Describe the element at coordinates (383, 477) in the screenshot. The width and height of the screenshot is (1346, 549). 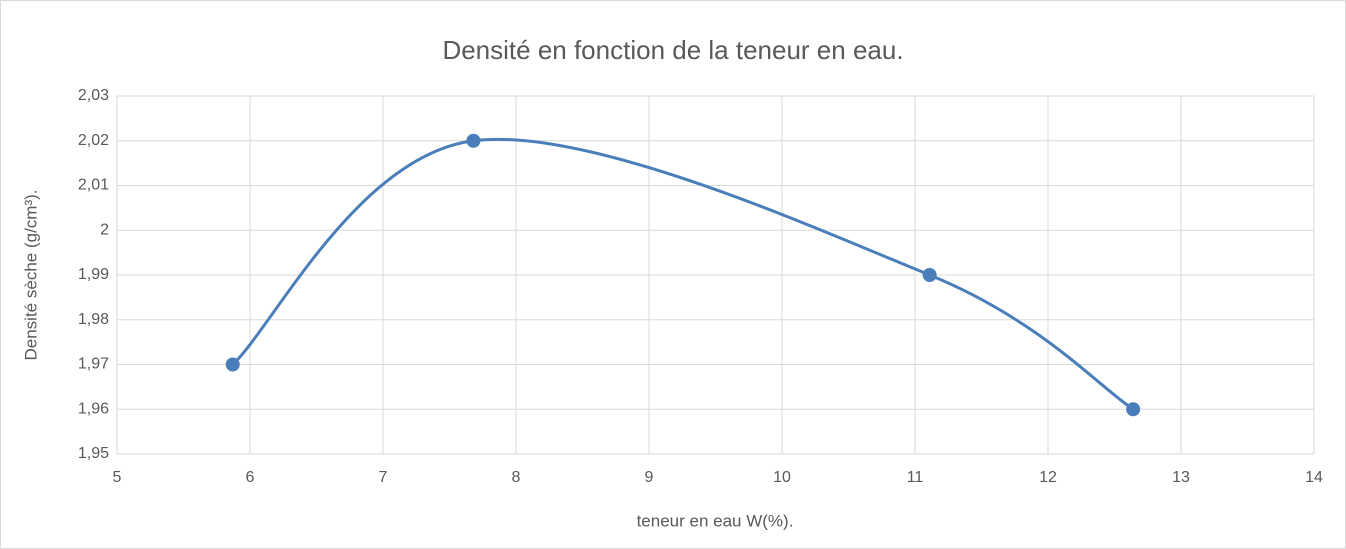
I see `x-tick-label: 7` at that location.